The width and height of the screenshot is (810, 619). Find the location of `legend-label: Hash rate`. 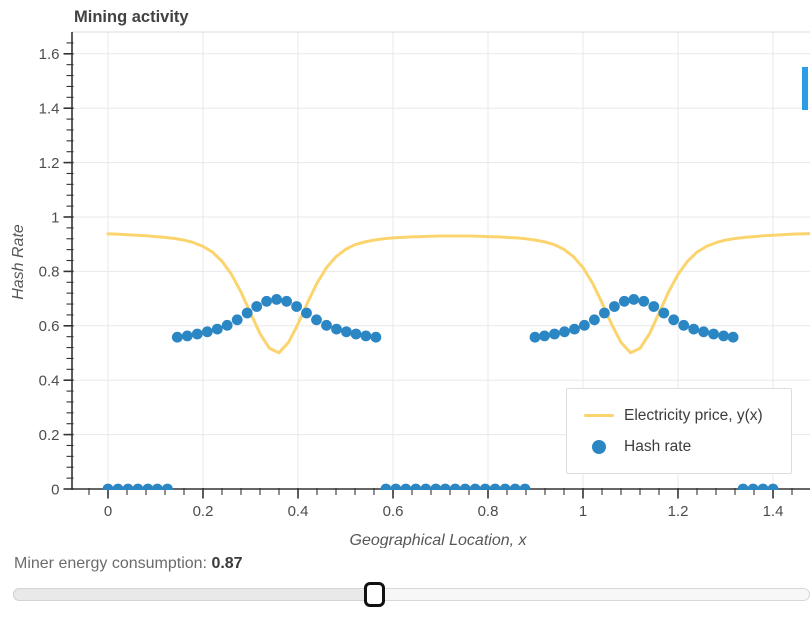

legend-label: Hash rate is located at coordinates (658, 446).